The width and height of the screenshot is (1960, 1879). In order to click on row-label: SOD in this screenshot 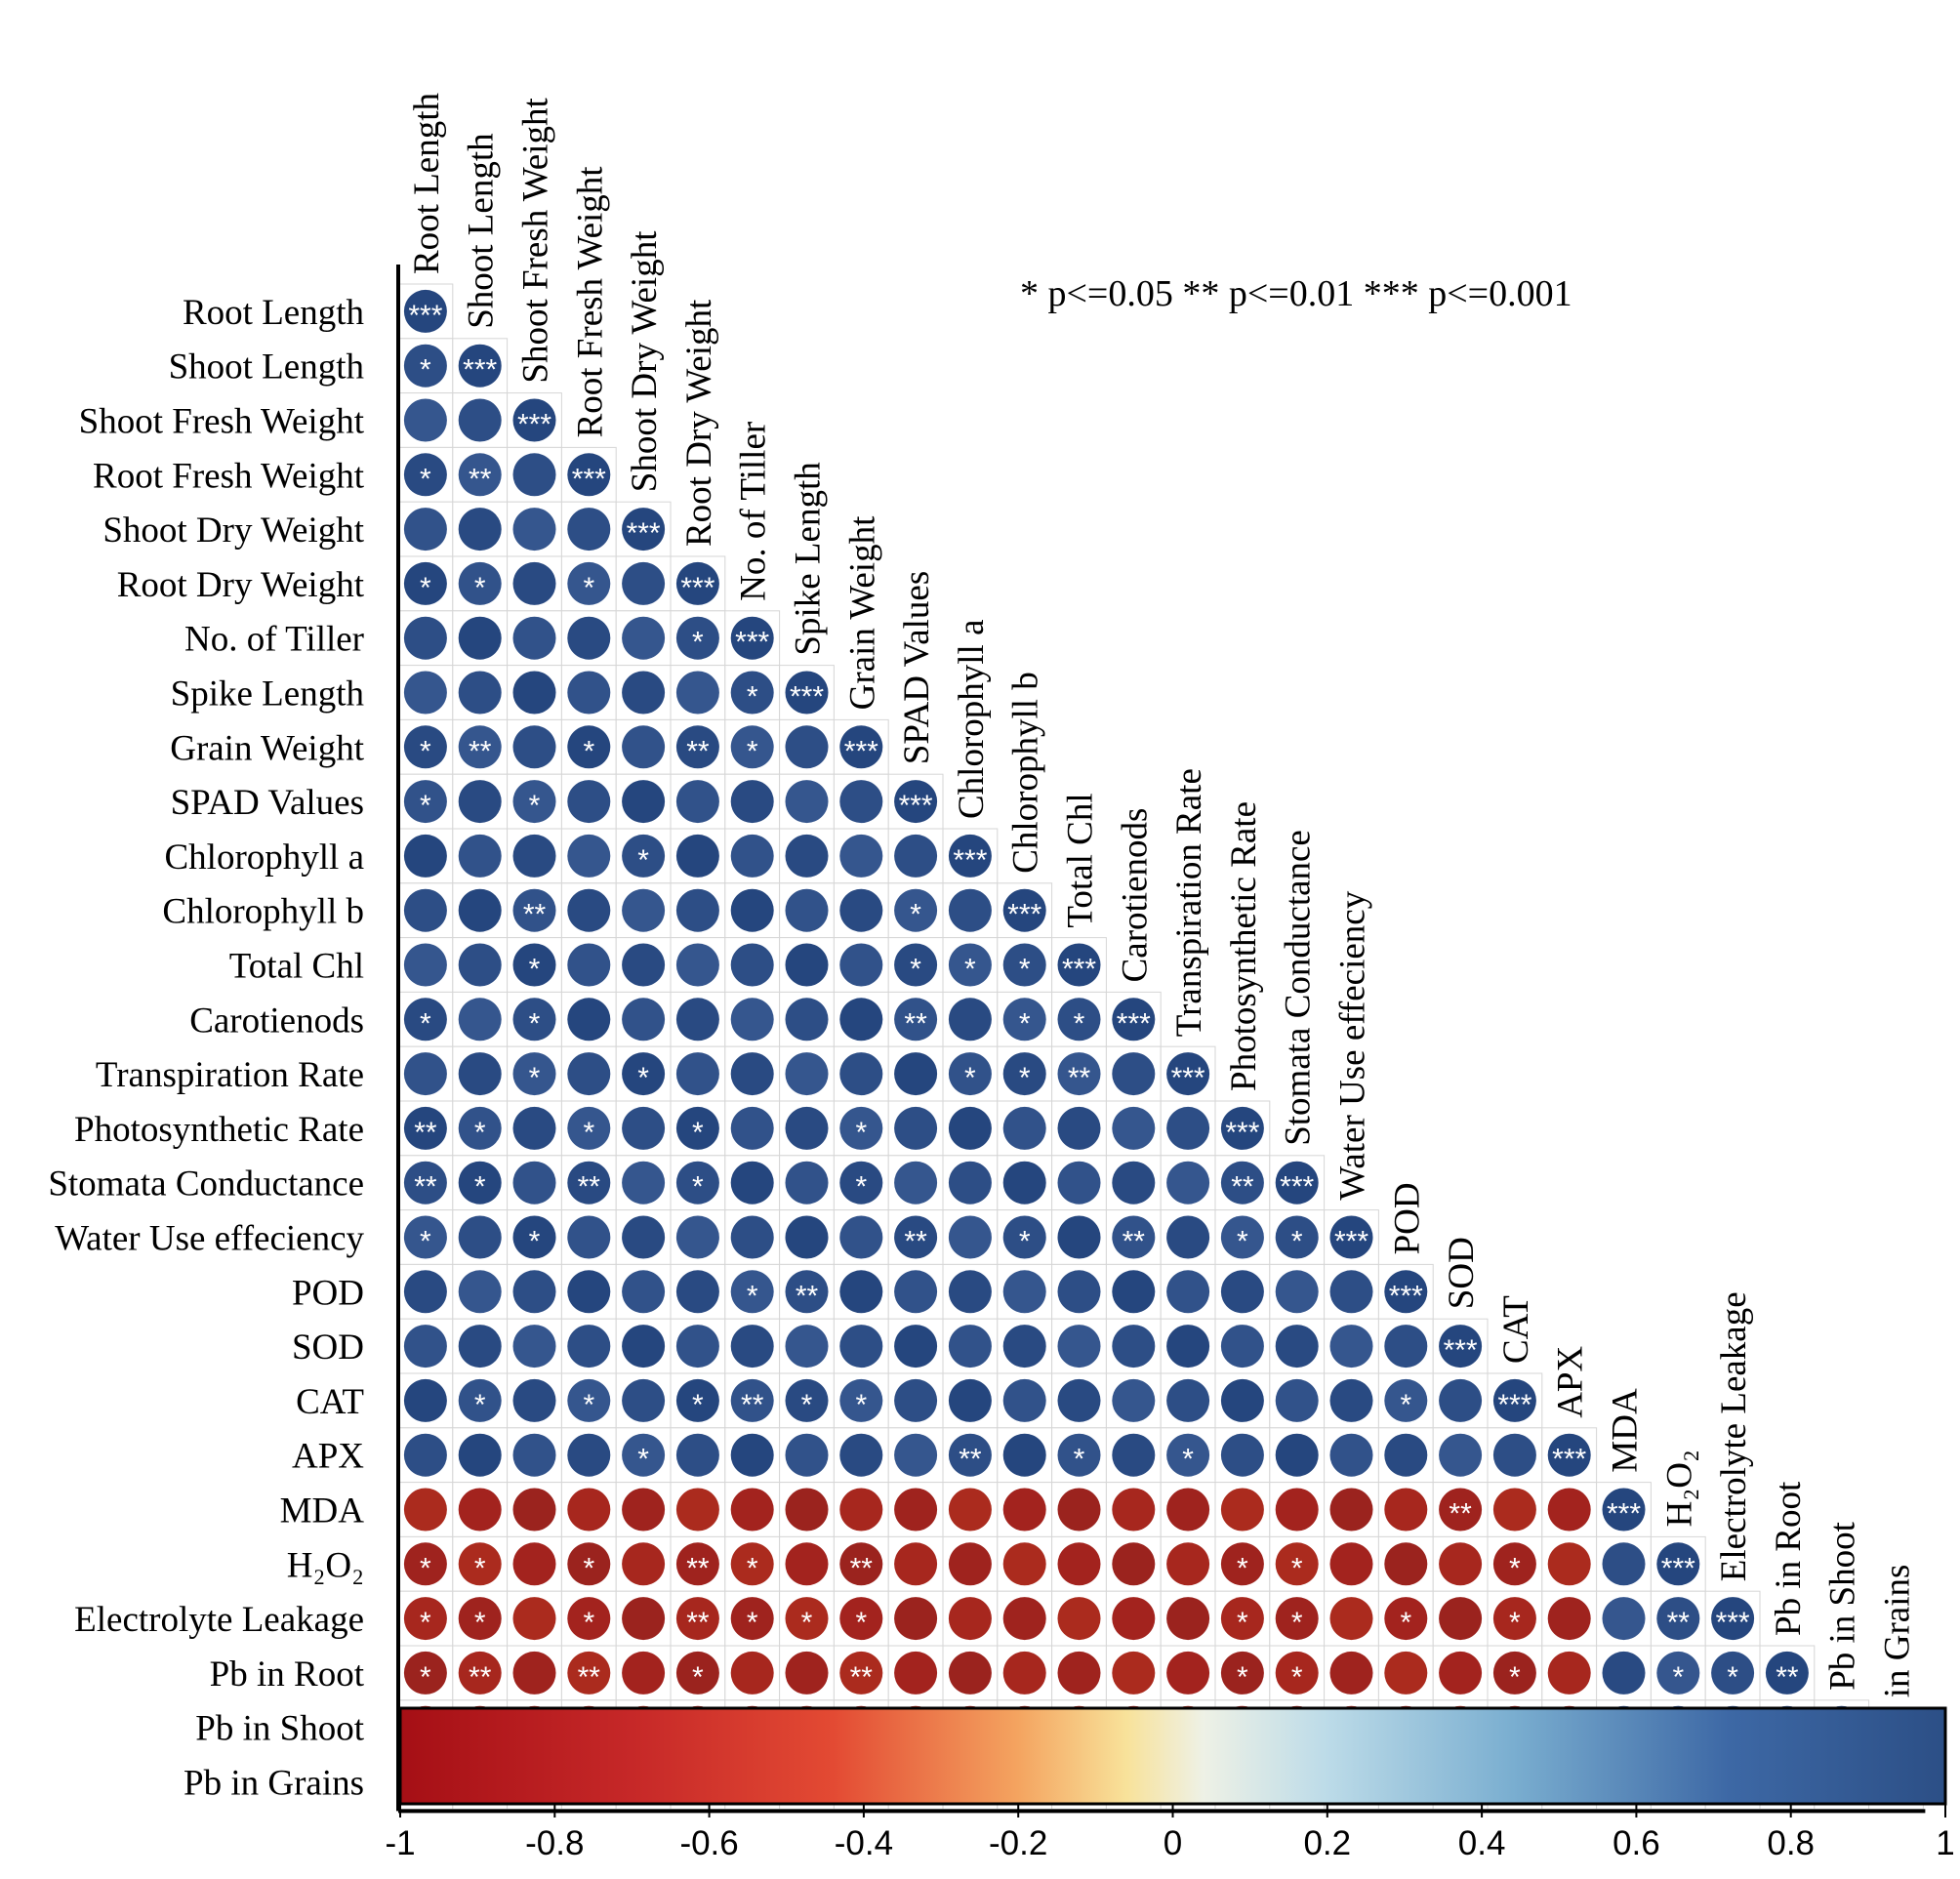, I will do `click(328, 1348)`.